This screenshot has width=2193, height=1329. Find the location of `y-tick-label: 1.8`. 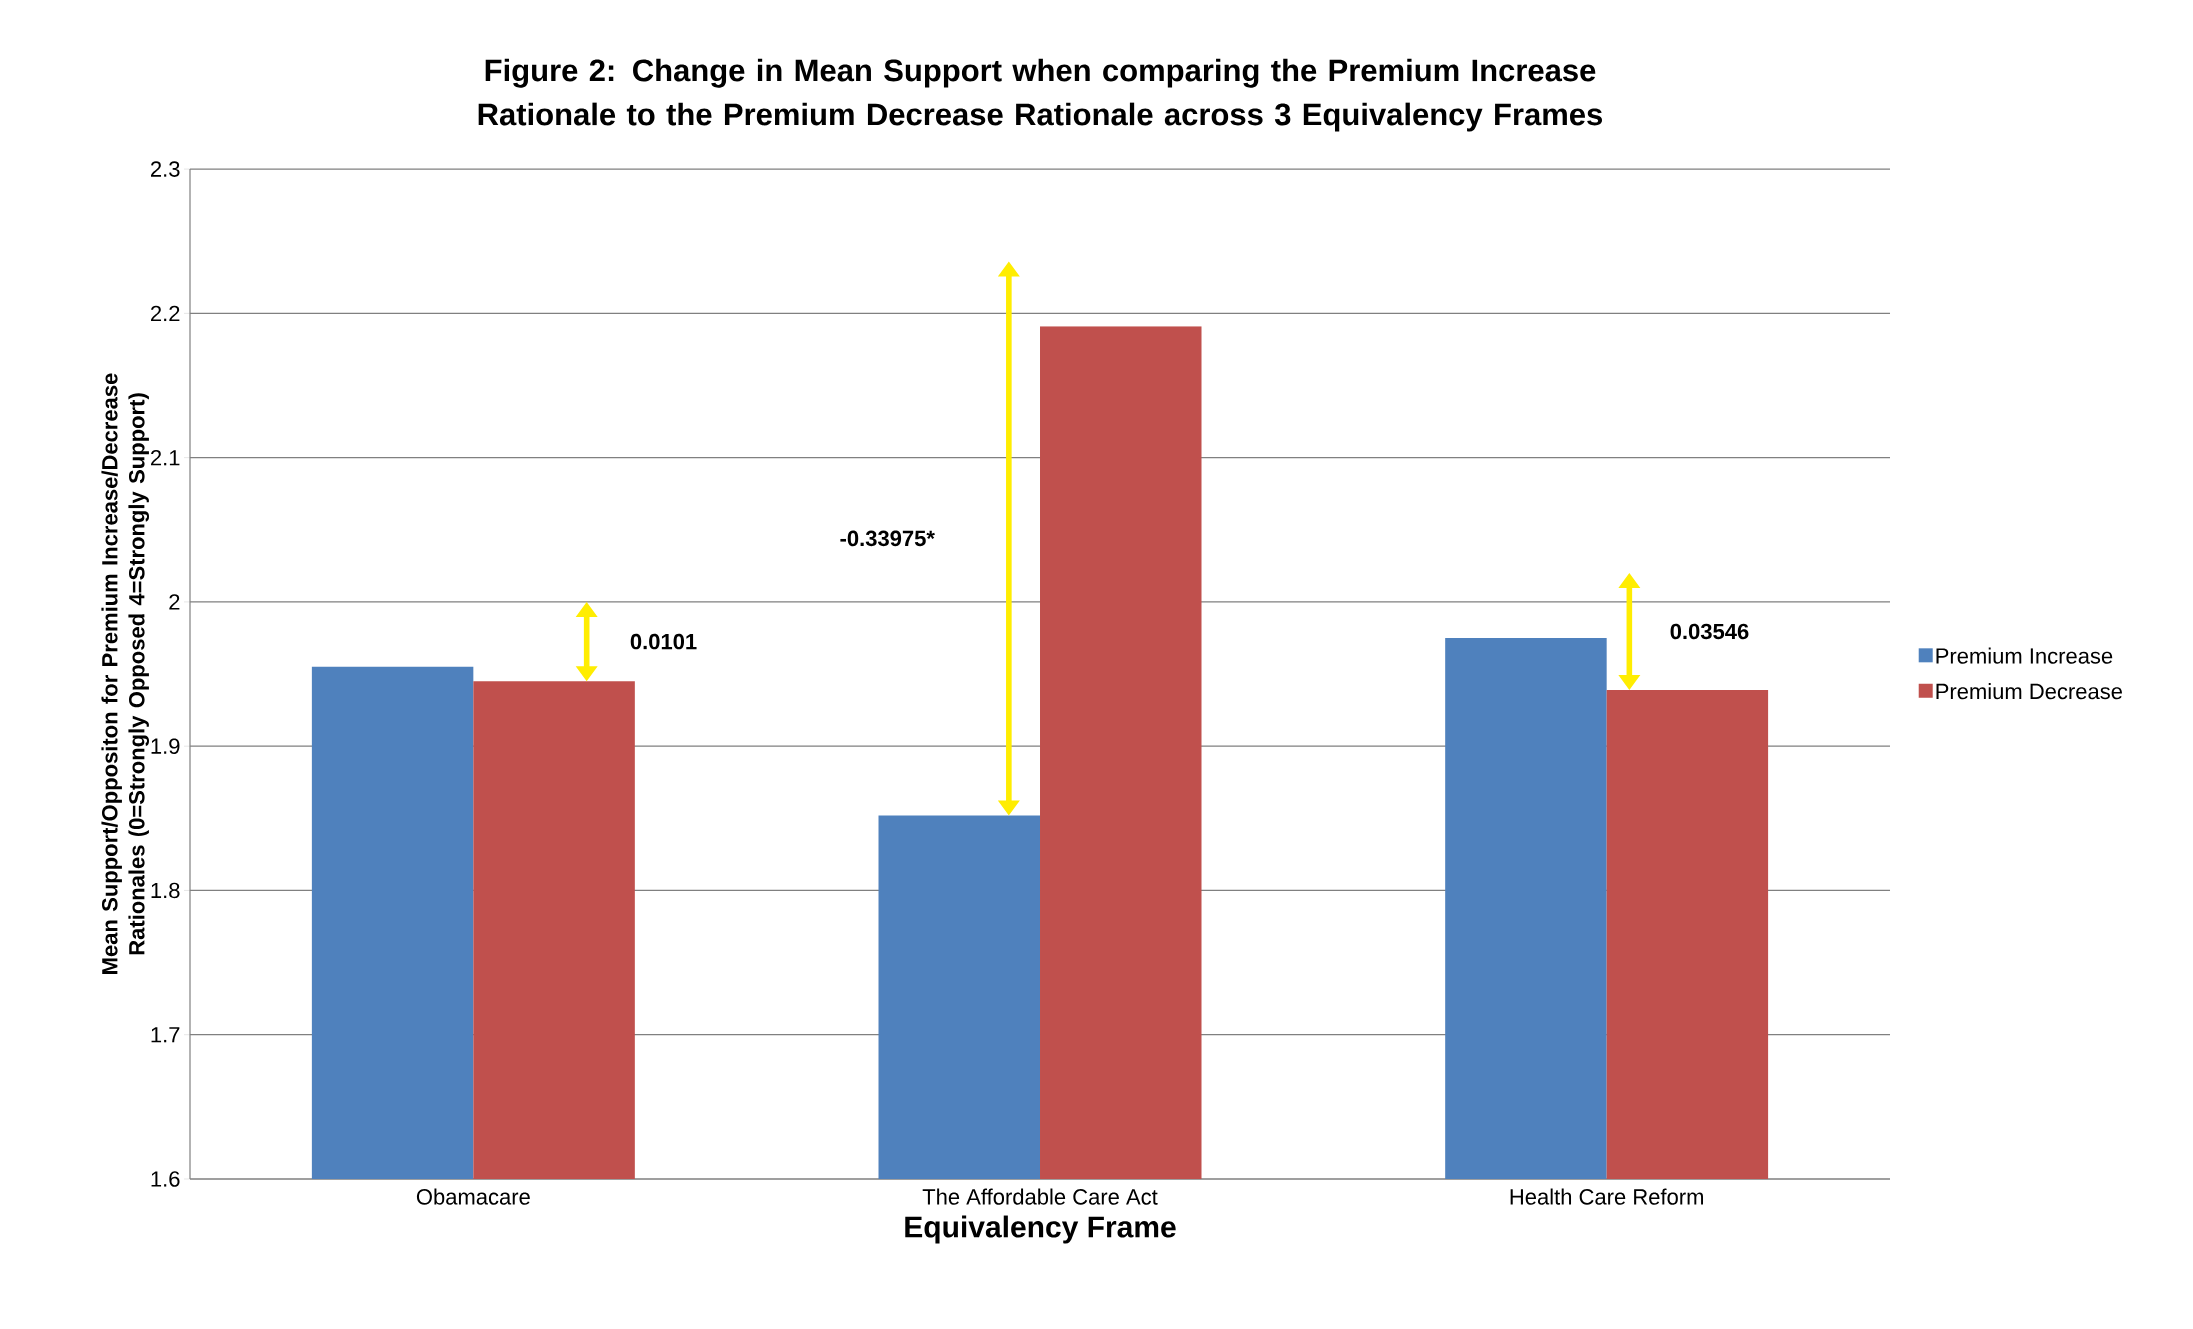

y-tick-label: 1.8 is located at coordinates (165, 890).